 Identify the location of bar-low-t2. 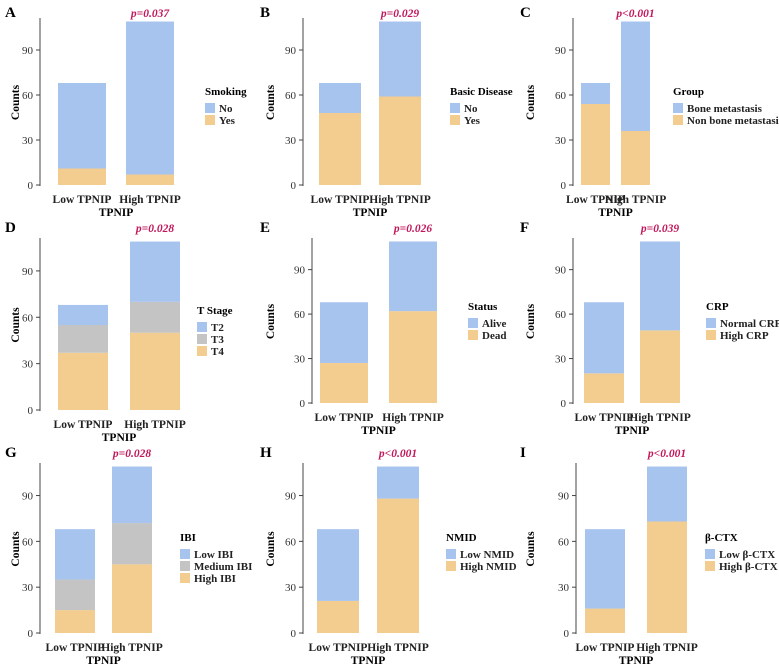
(83, 314).